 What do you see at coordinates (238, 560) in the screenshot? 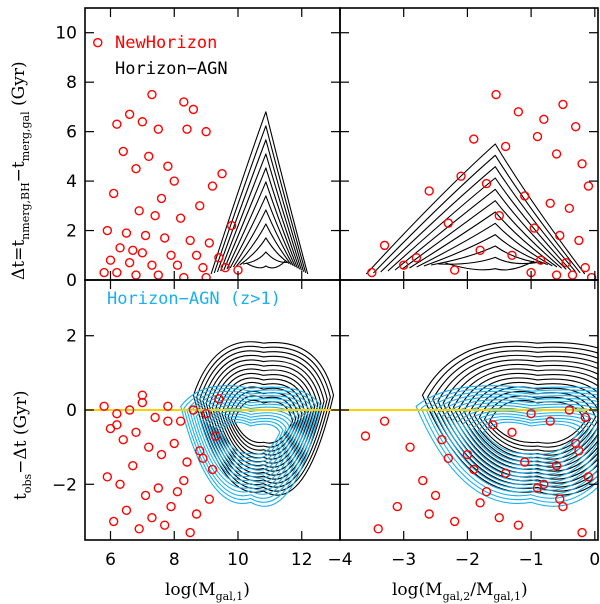
I see `xtick-label-bottom-left-2: 10` at bounding box center [238, 560].